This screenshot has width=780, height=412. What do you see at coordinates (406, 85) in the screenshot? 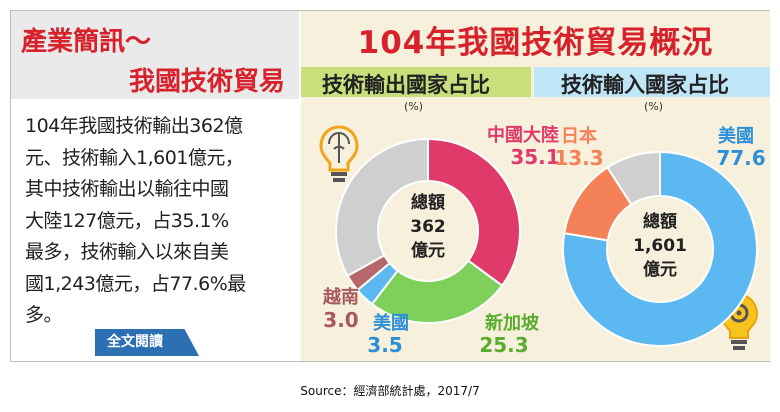
I see `export-heading: 技術輸出國家占比` at bounding box center [406, 85].